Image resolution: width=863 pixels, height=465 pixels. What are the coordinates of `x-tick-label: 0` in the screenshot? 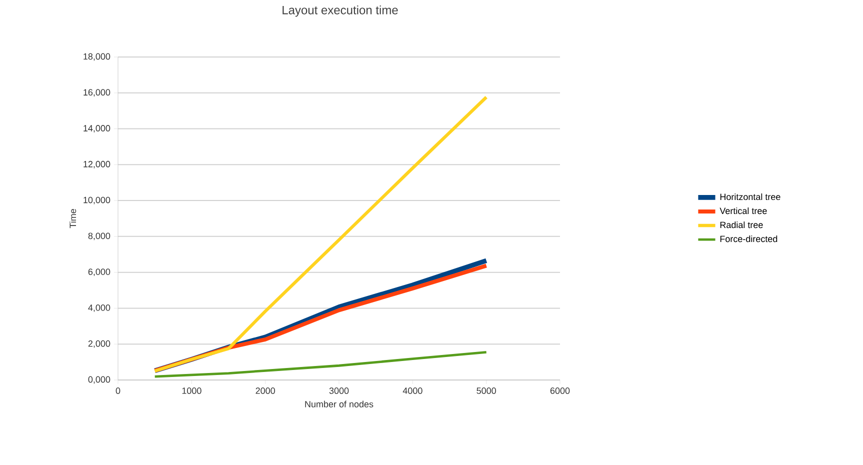 It's located at (118, 391).